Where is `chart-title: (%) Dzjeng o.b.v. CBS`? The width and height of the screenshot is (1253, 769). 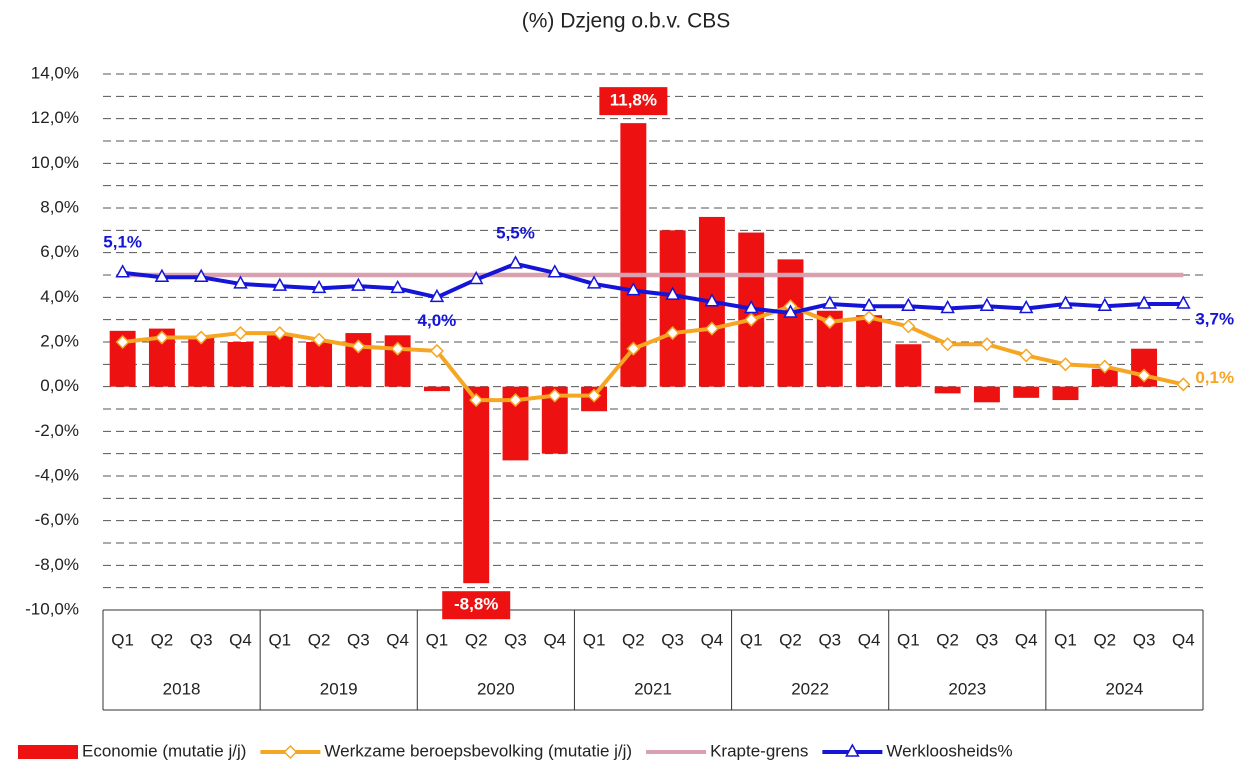 chart-title: (%) Dzjeng o.b.v. CBS is located at coordinates (626, 21).